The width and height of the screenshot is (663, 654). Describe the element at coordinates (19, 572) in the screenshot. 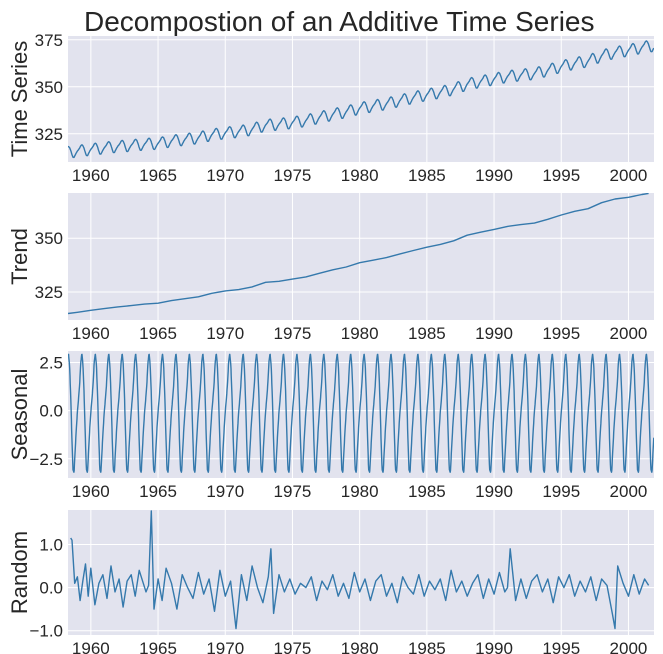

I see `y-axis-label: Random` at that location.